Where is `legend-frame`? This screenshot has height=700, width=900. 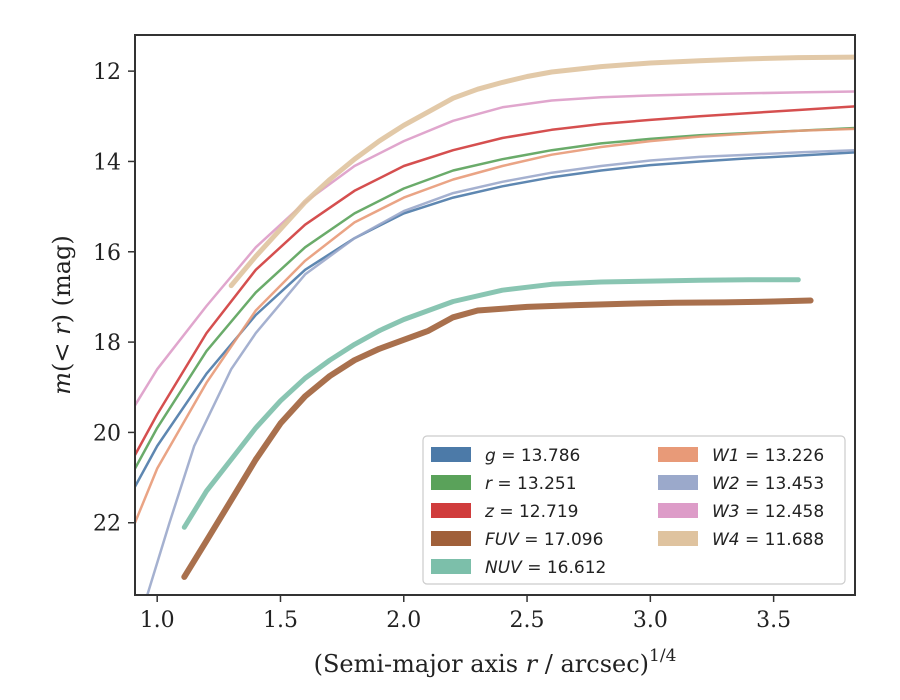
legend-frame is located at coordinates (634, 510).